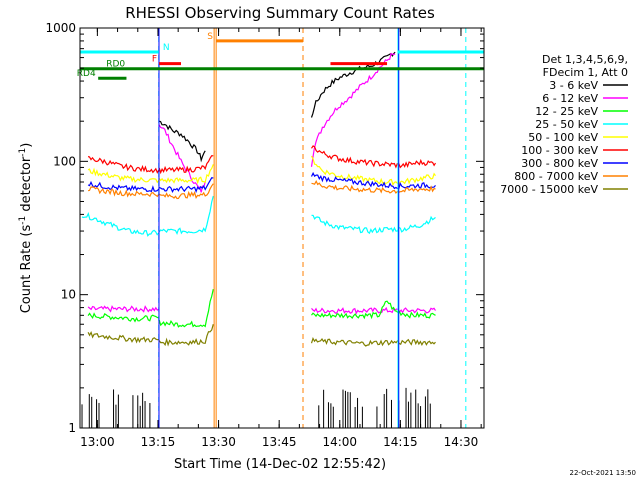 The height and width of the screenshot is (480, 640). I want to click on legend-label: 25 - 50 keV, so click(566, 124).